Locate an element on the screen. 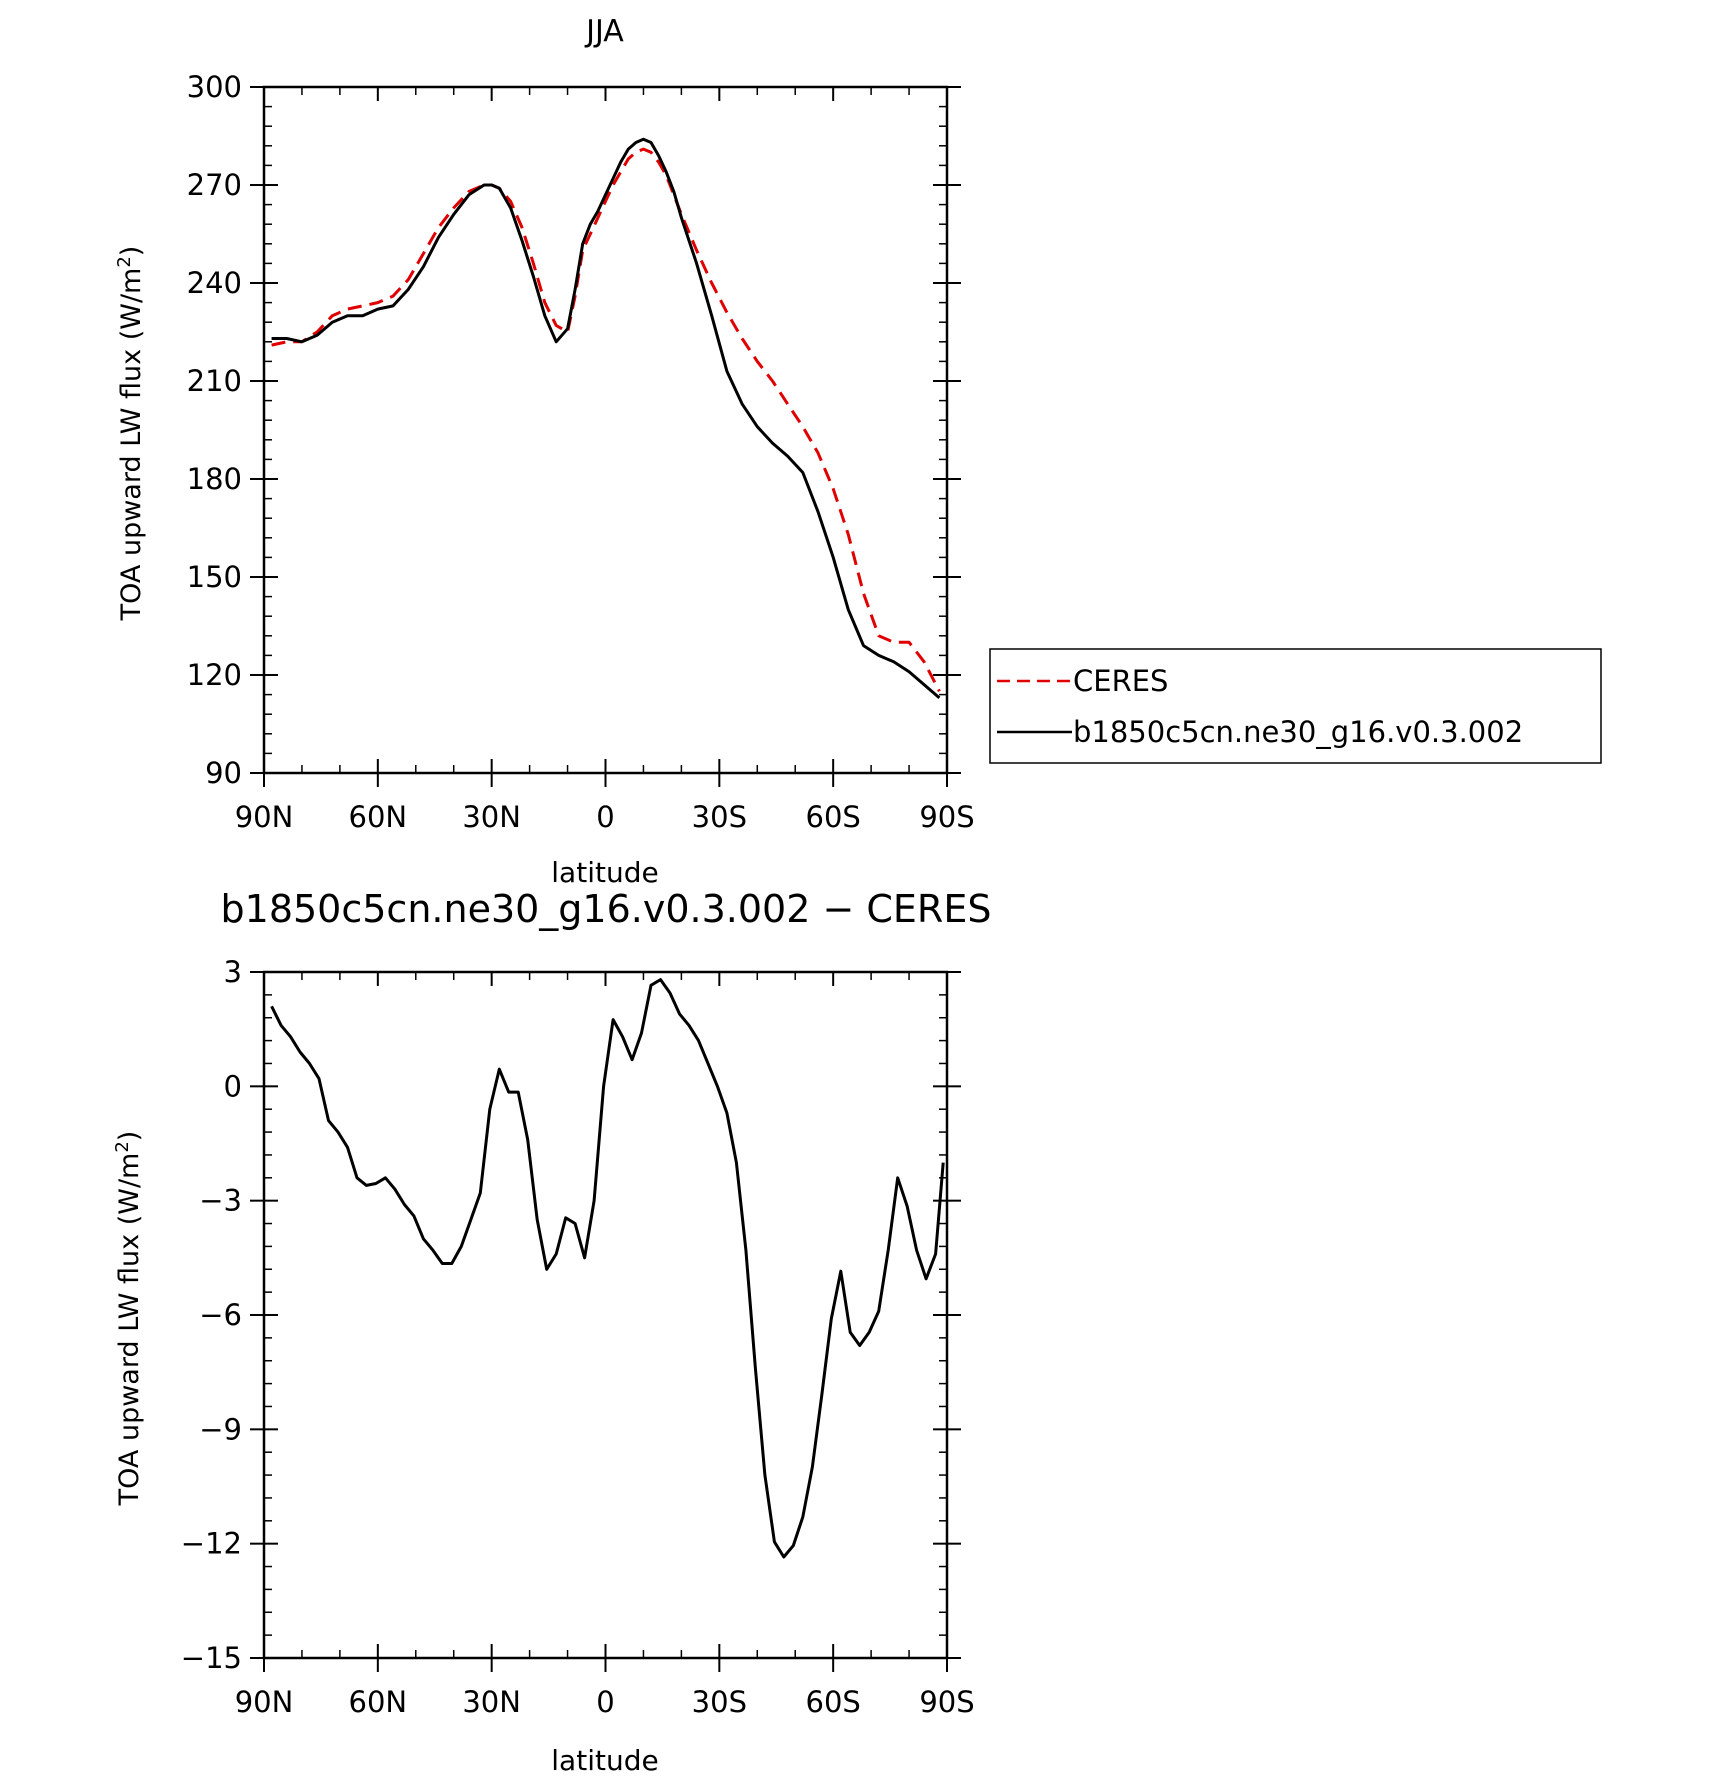 This screenshot has height=1777, width=1710. bottom-x-axis-label: latitude is located at coordinates (604, 1760).